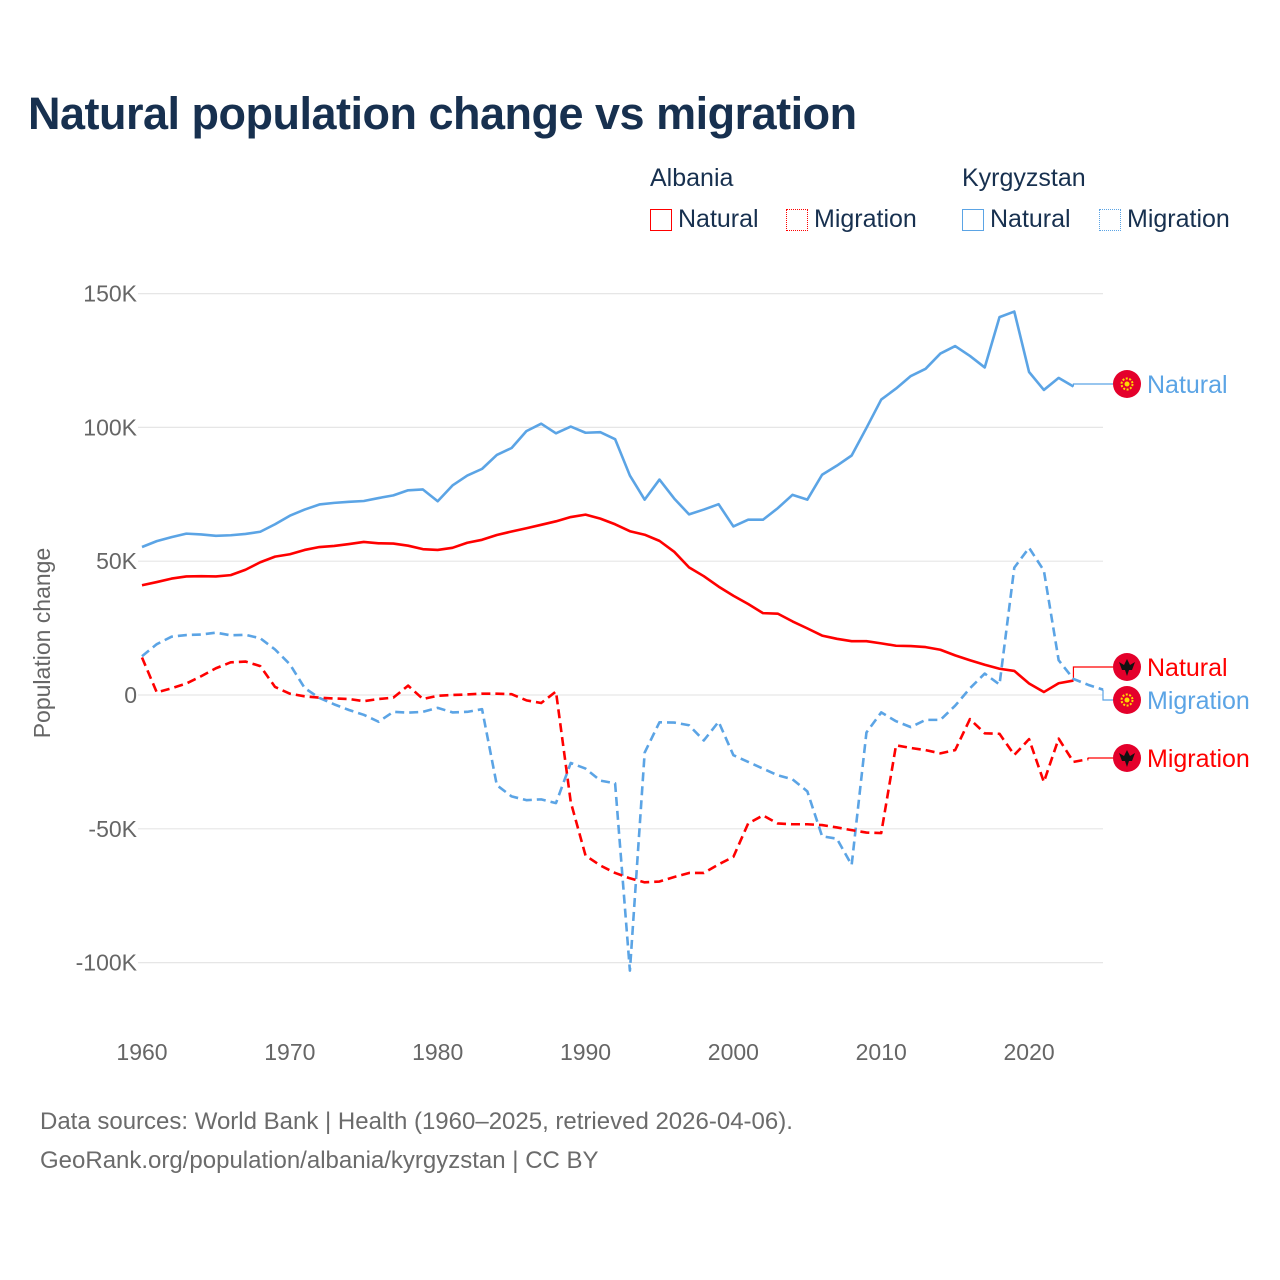  I want to click on legend-kyrgyzstan-migration: Migration, so click(1164, 219).